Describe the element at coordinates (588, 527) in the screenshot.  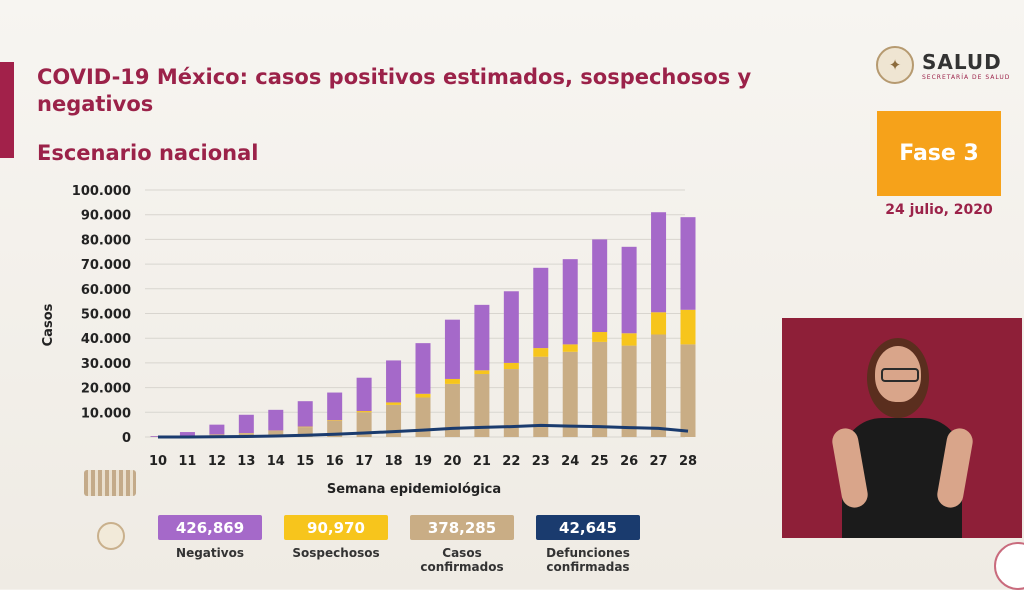
I see `legend-value: 42,645` at that location.